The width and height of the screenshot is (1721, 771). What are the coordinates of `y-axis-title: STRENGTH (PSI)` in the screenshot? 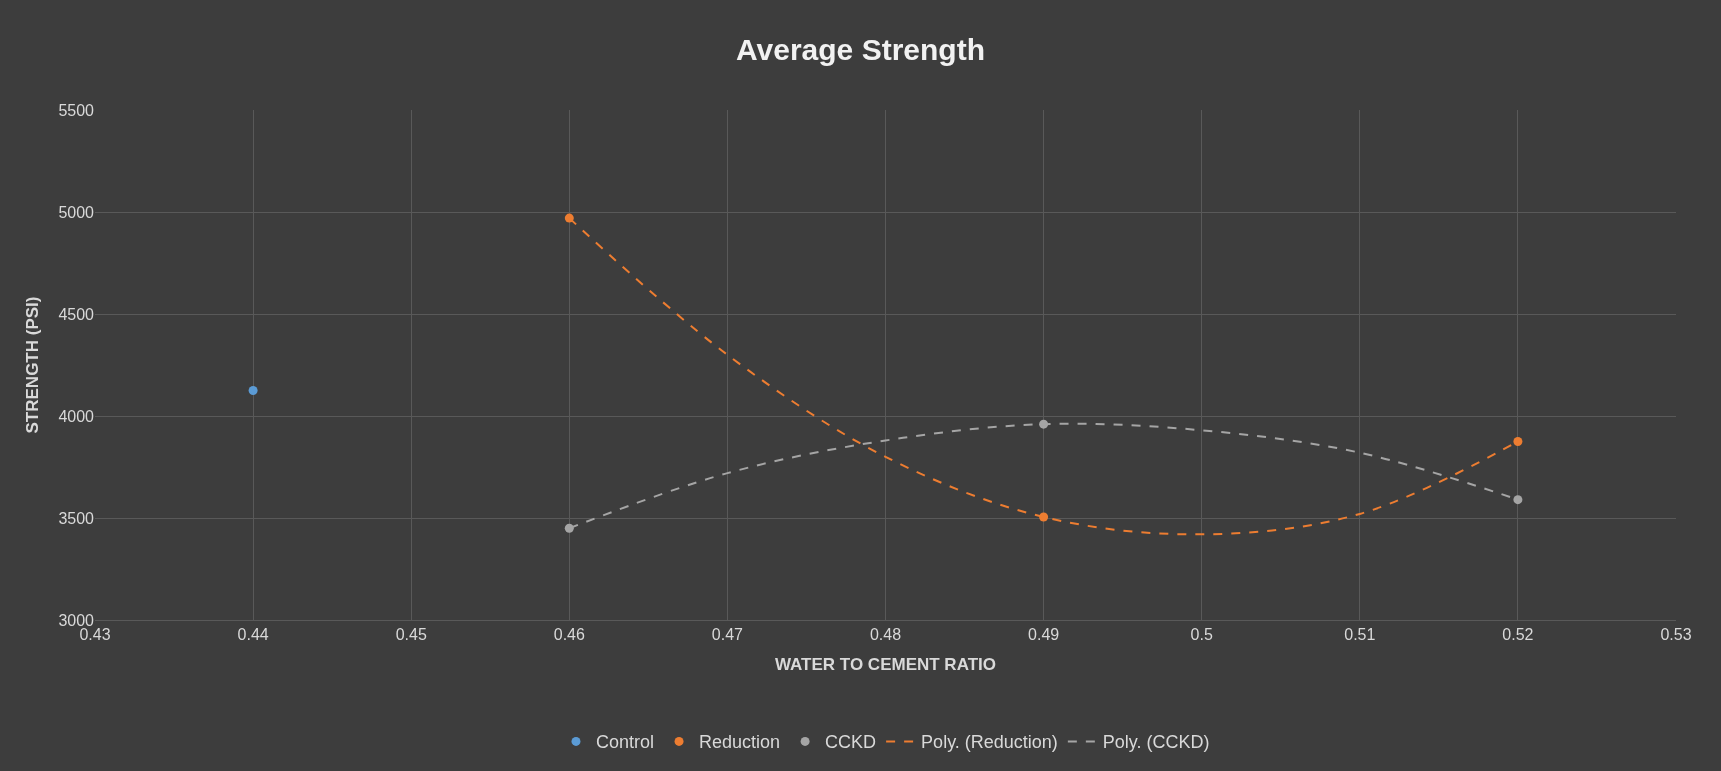 It's located at (32, 365).